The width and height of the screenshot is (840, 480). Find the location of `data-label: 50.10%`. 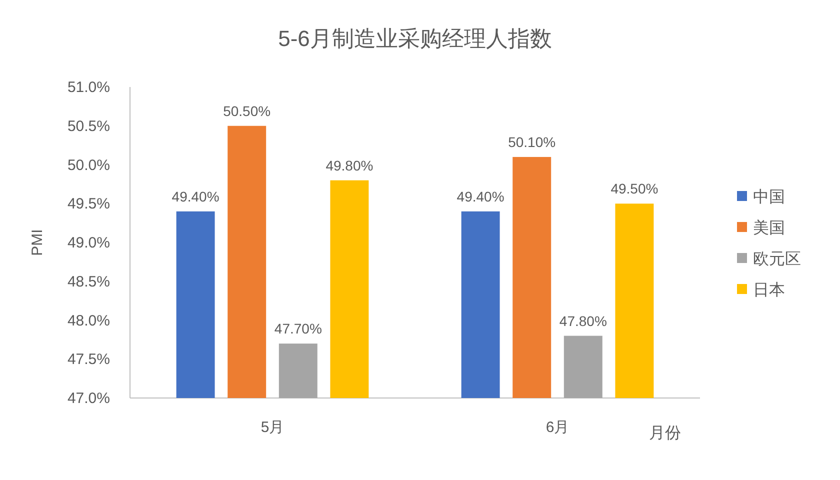

data-label: 50.10% is located at coordinates (532, 142).